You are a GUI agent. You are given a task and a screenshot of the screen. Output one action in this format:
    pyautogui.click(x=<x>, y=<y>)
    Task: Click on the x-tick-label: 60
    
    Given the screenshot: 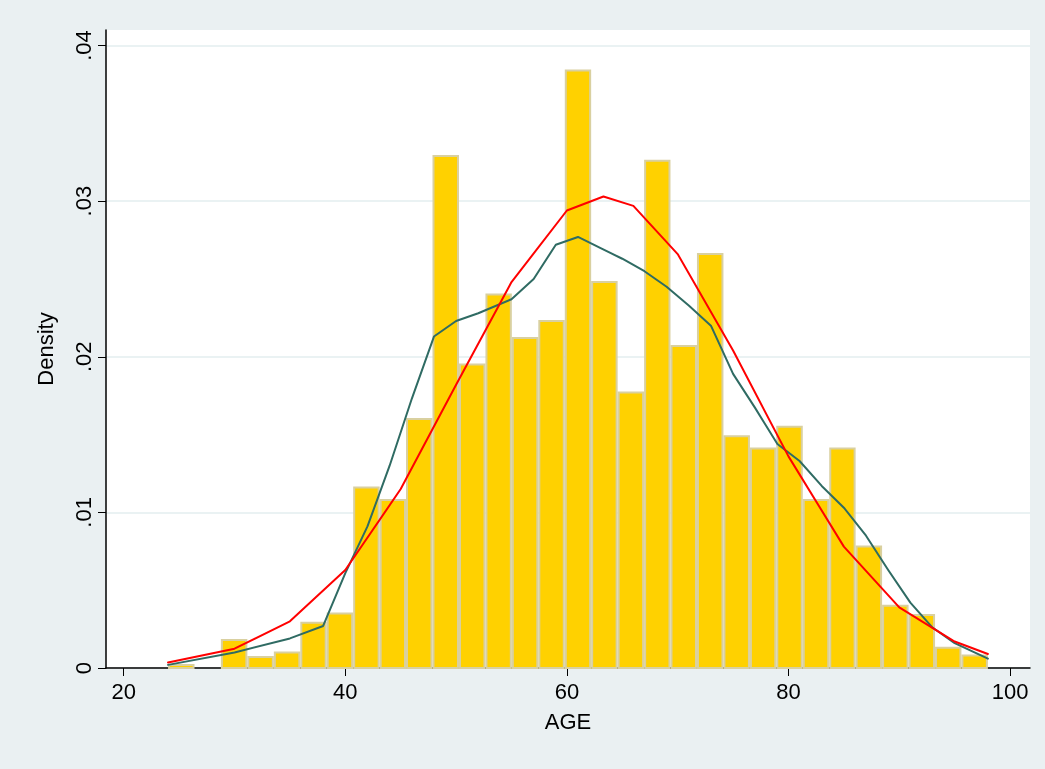 What is the action you would take?
    pyautogui.click(x=567, y=691)
    